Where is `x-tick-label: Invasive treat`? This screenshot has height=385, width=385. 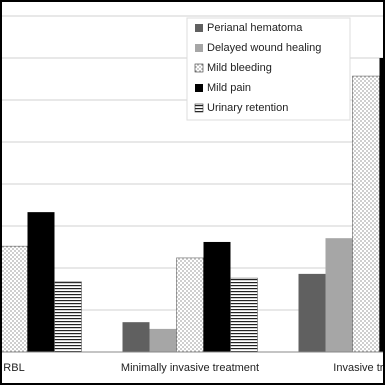 x-tick-label: Invasive treat is located at coordinates (359, 368).